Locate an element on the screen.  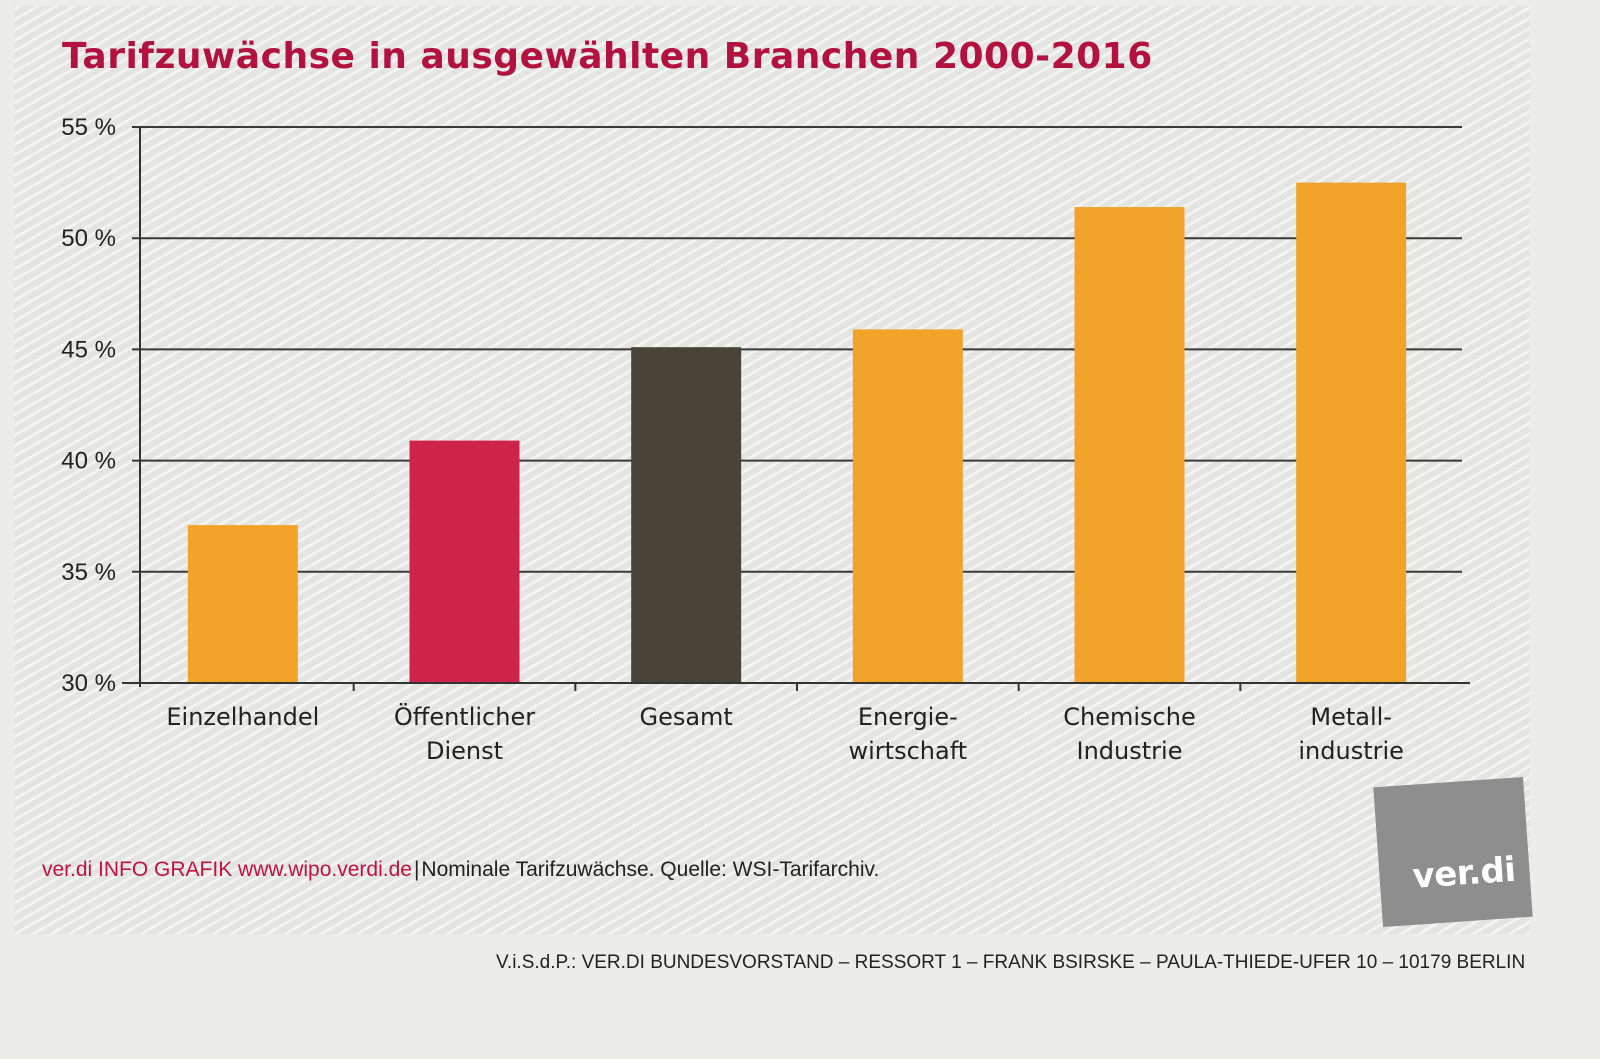
footer-brand: ver.di INFO GRAFIK www.wipo.verdi.de is located at coordinates (227, 869).